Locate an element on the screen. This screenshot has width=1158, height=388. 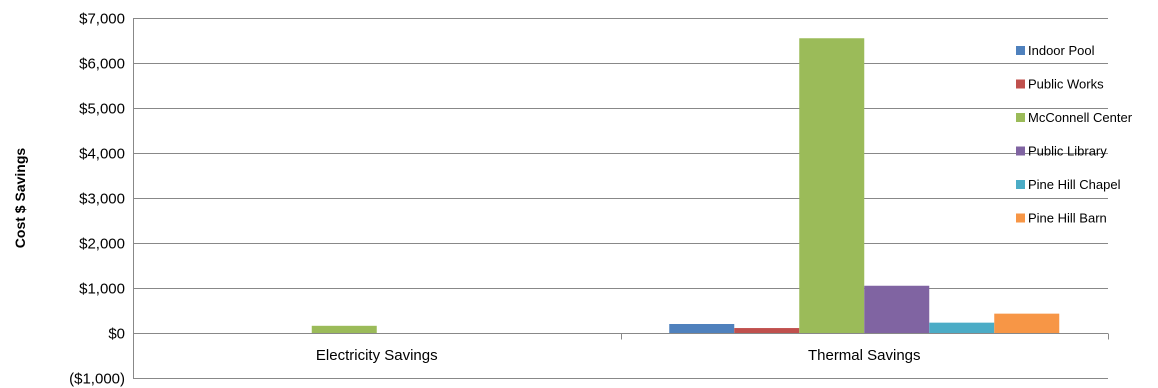
x-category-label: Electricity Savings is located at coordinates (377, 355).